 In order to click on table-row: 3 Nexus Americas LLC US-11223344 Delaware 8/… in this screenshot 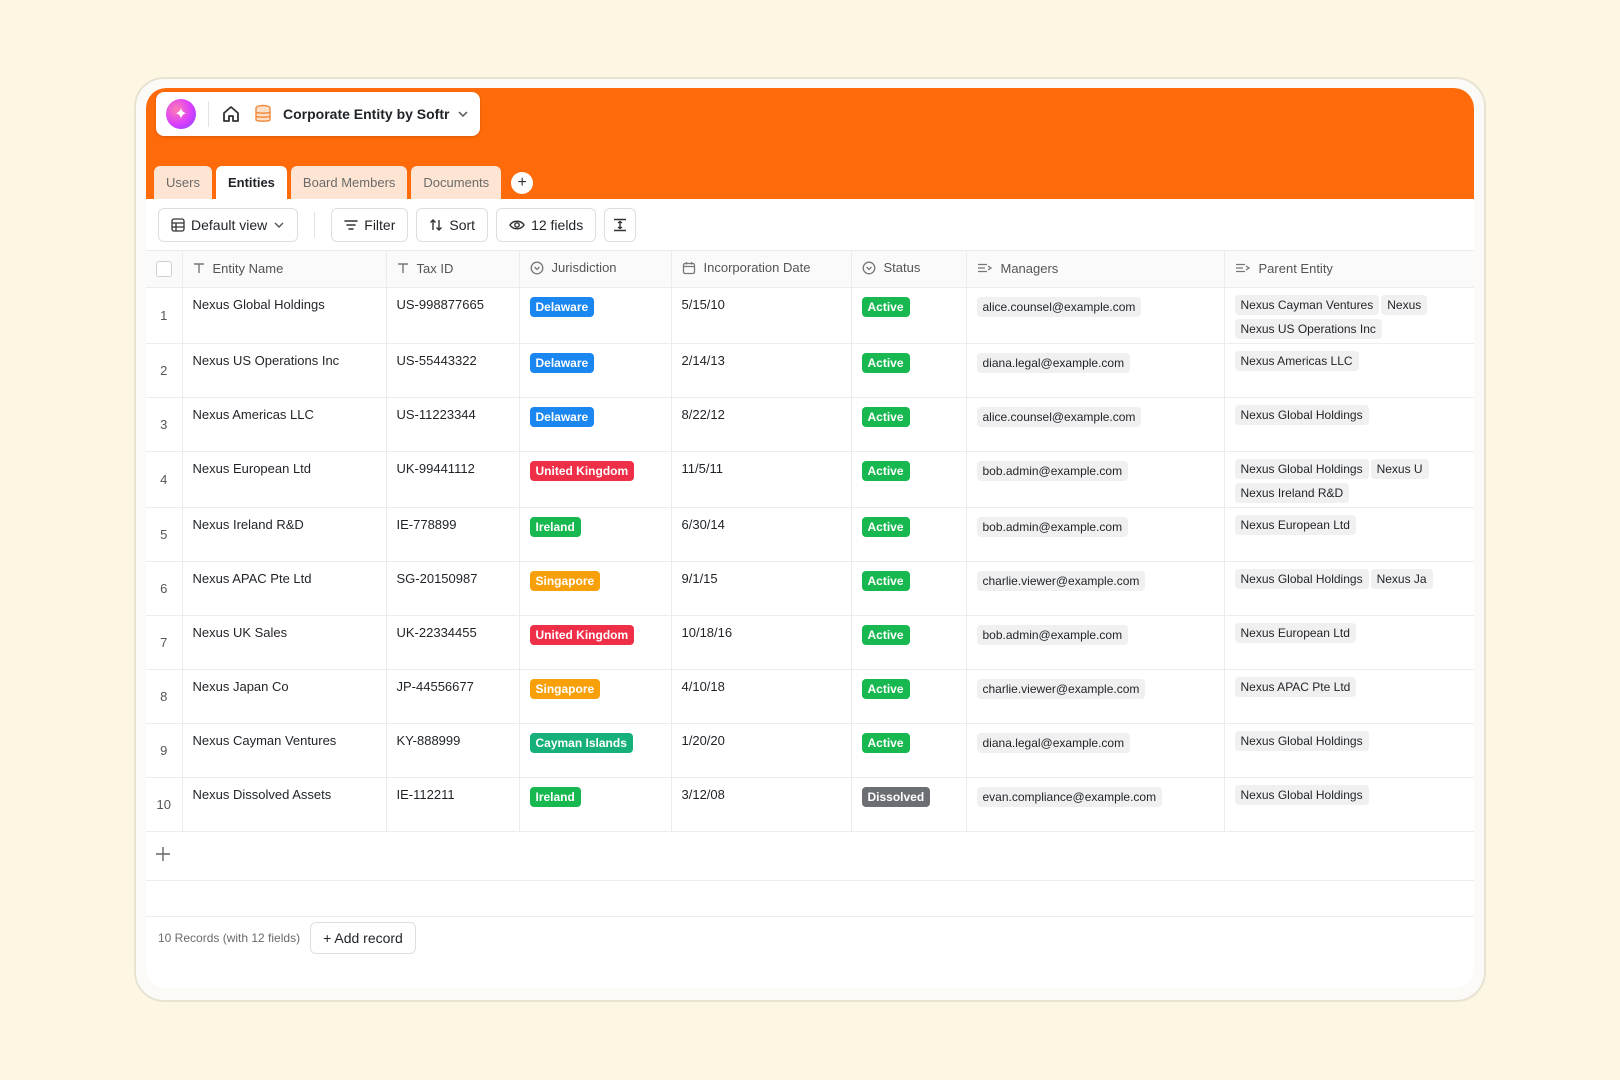, I will do `click(810, 424)`.